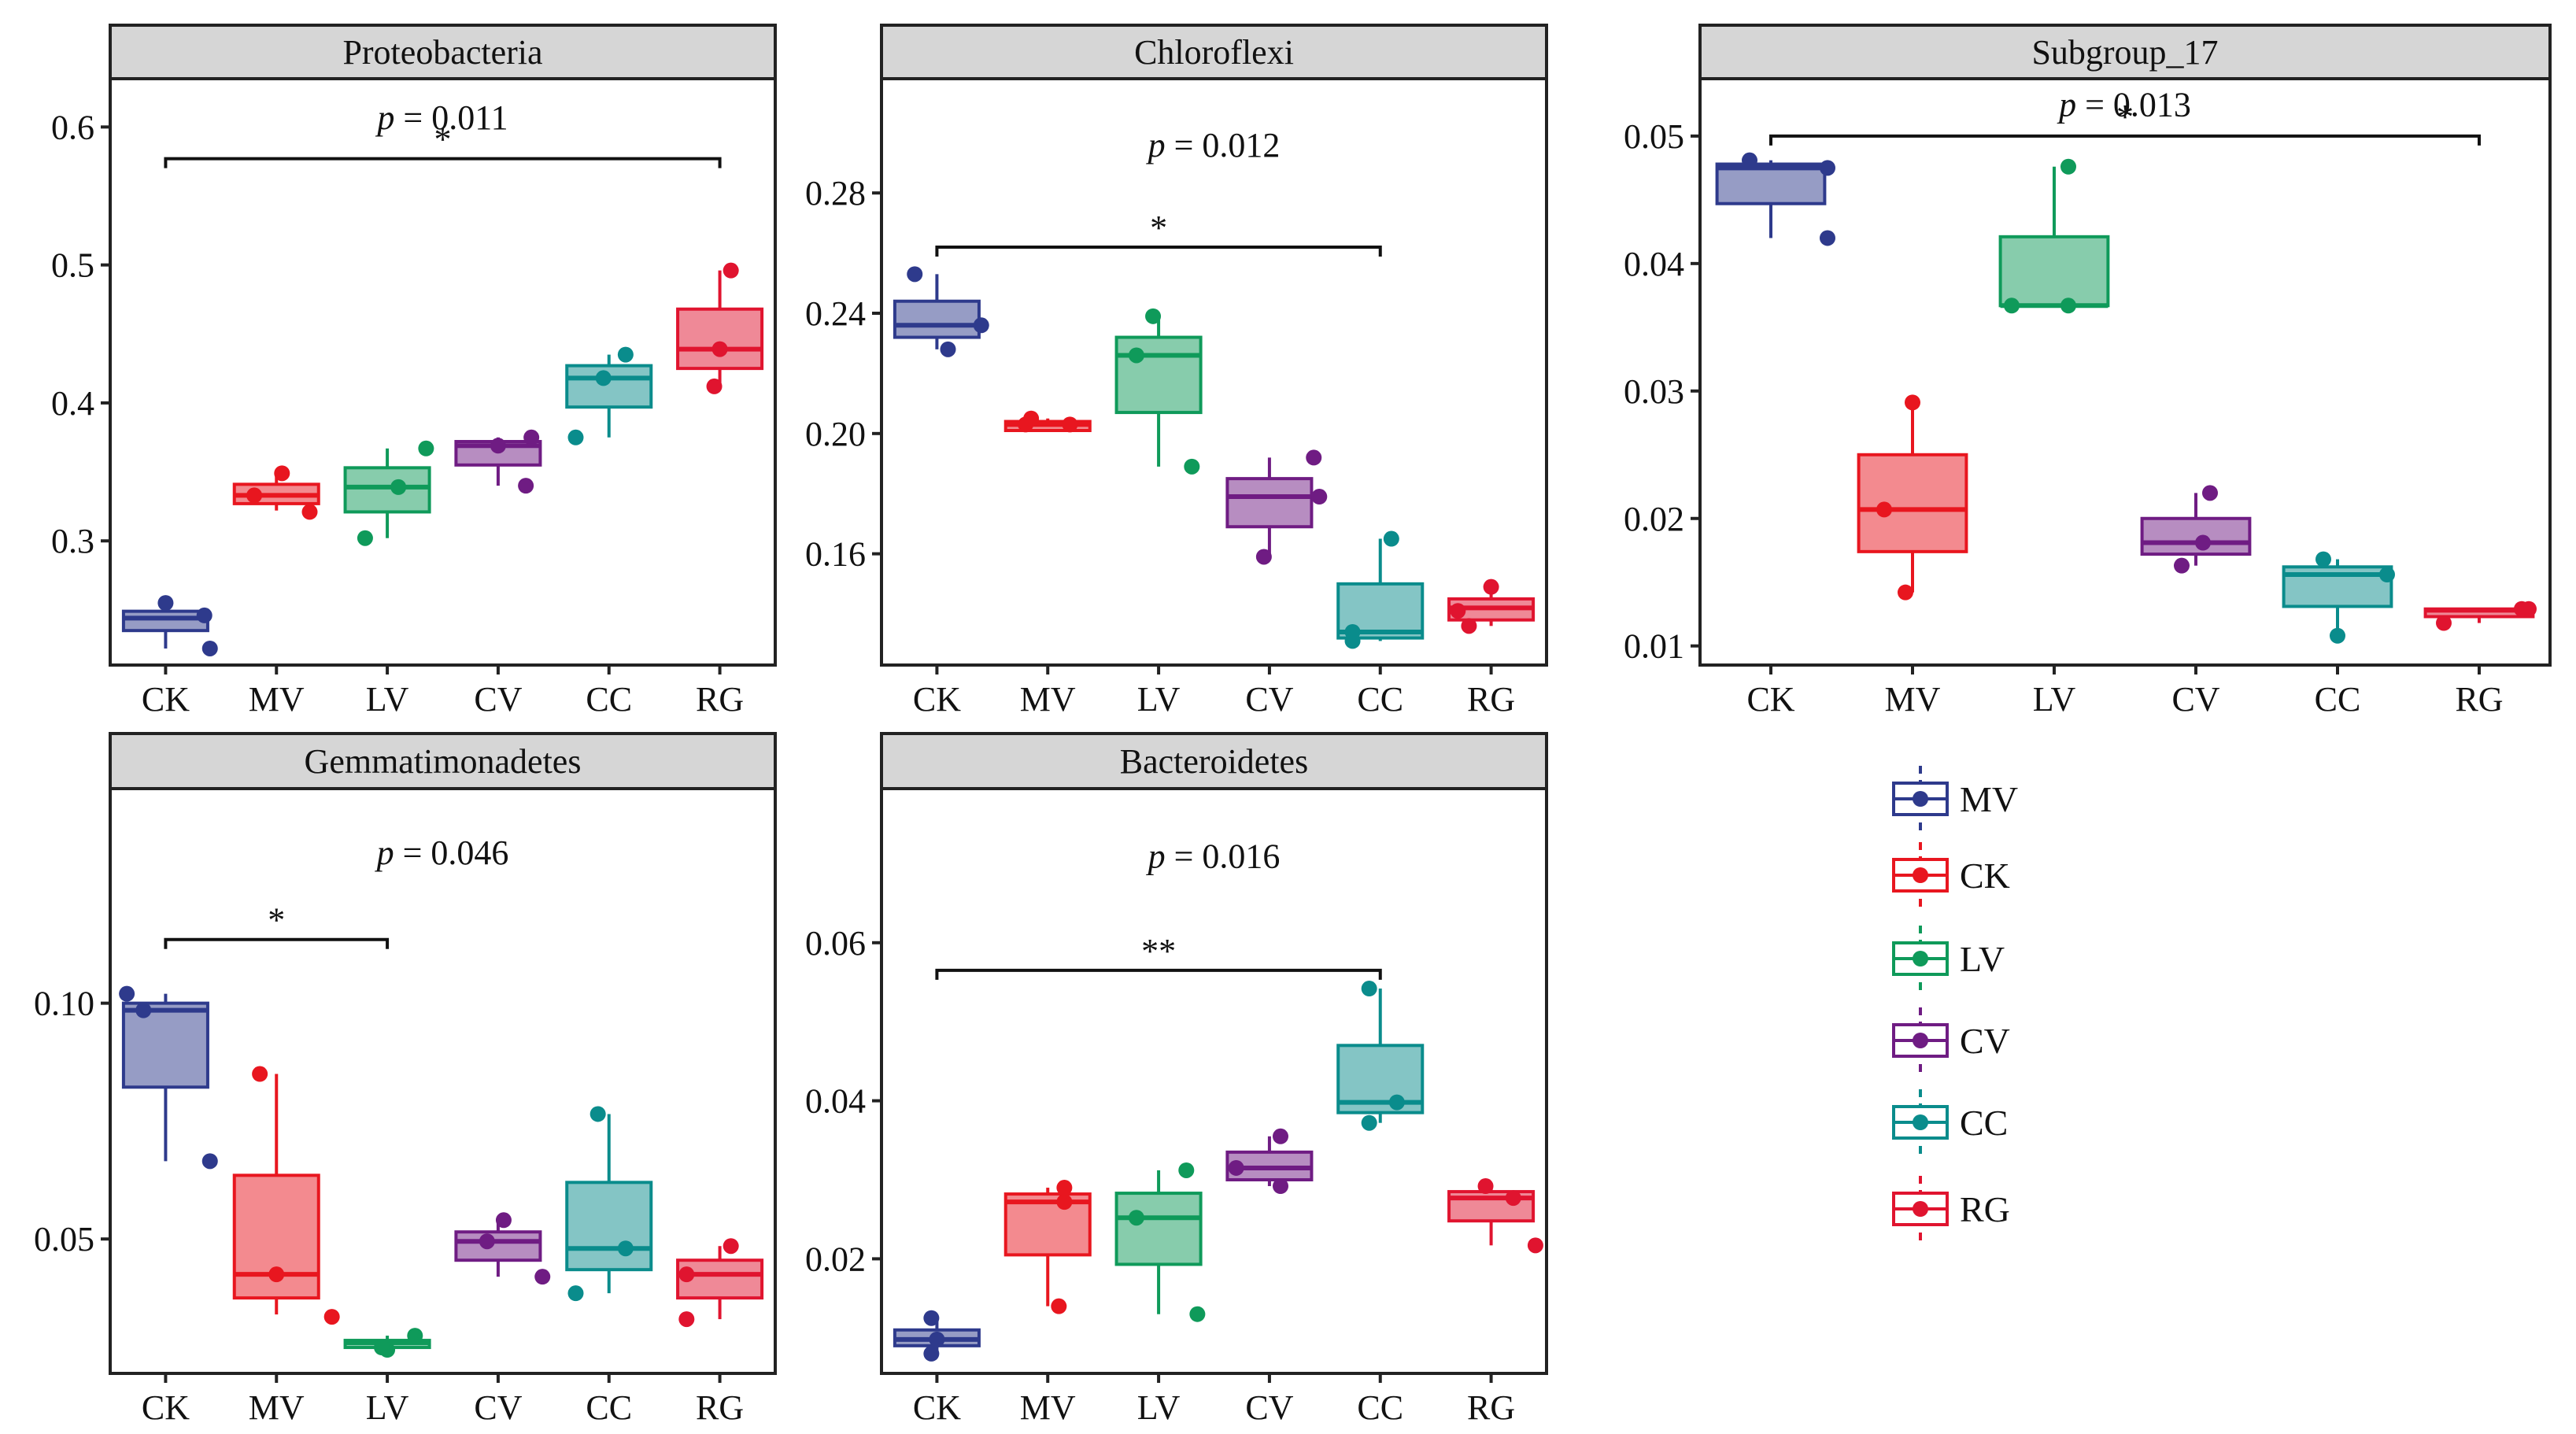 Image resolution: width=2576 pixels, height=1434 pixels. I want to click on legend-item-mv: MV, so click(1955, 799).